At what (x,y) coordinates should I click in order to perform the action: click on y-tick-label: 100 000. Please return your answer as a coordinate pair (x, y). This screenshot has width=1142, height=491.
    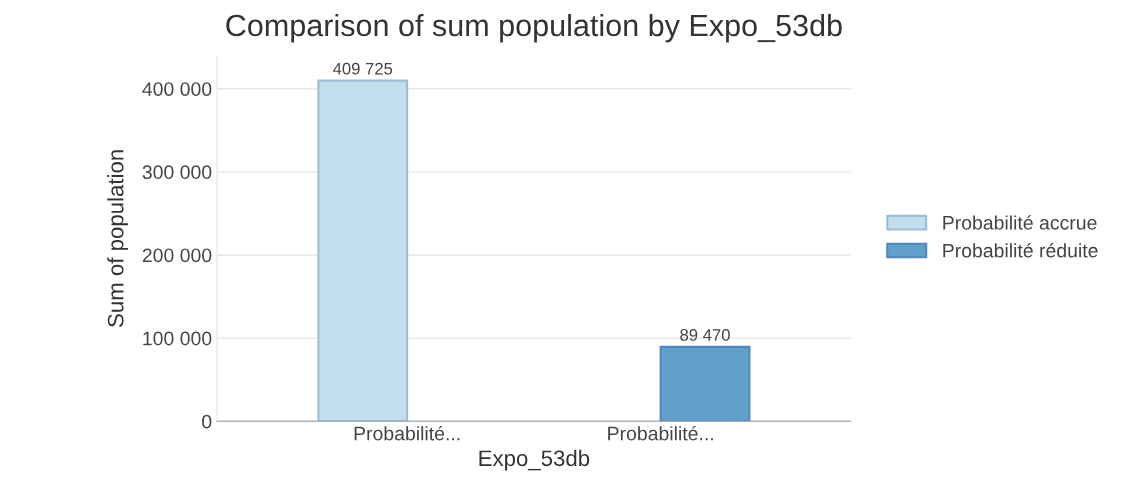
    Looking at the image, I should click on (177, 338).